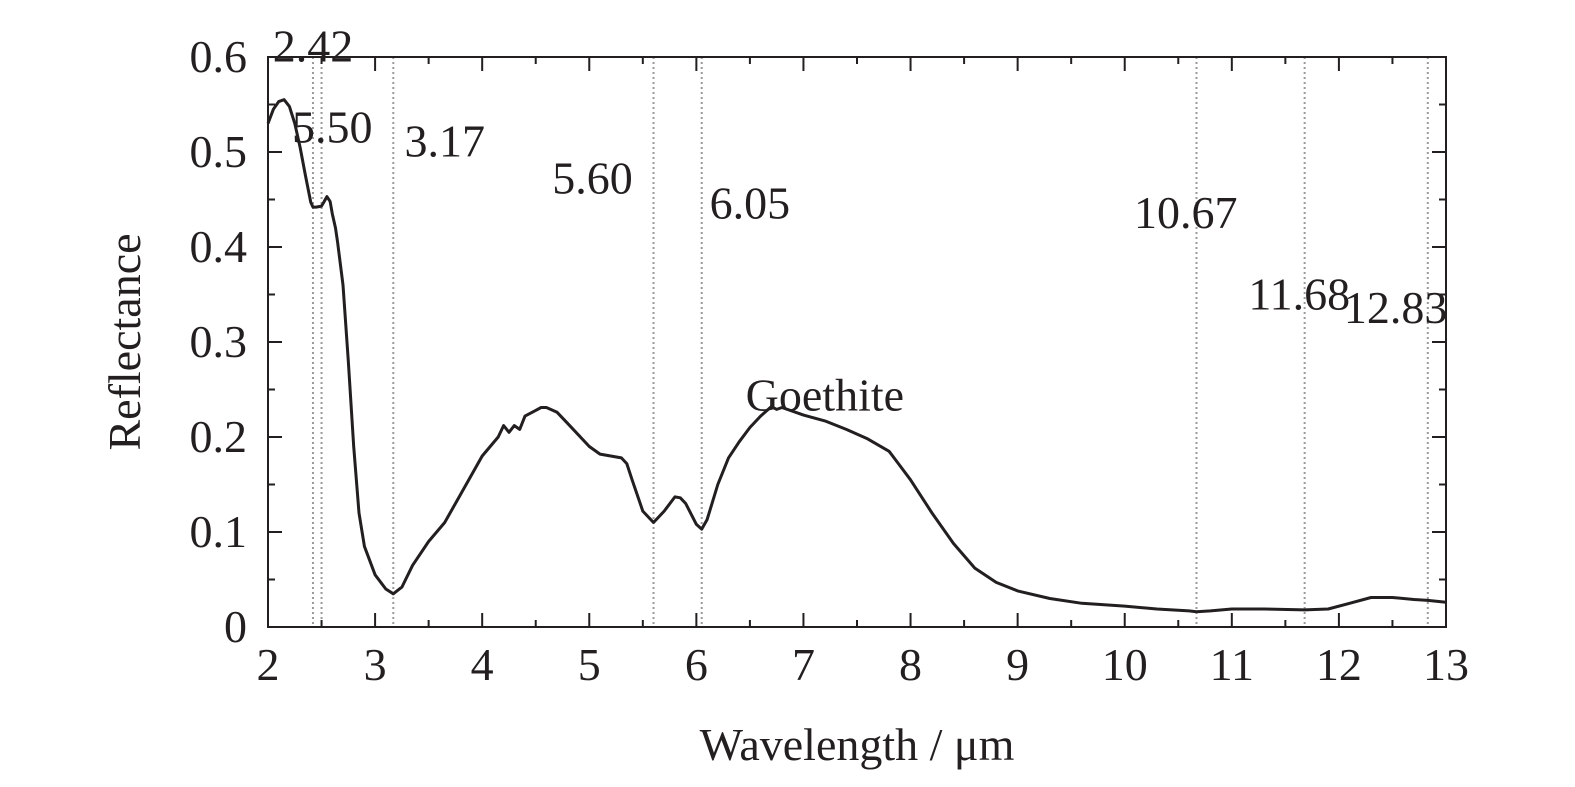  What do you see at coordinates (219, 246) in the screenshot?
I see `y-tick-label-4: 0.4` at bounding box center [219, 246].